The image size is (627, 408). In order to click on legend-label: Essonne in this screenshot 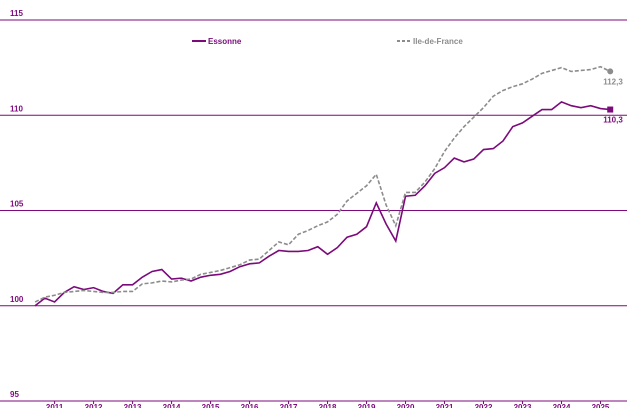, I will do `click(225, 41)`.